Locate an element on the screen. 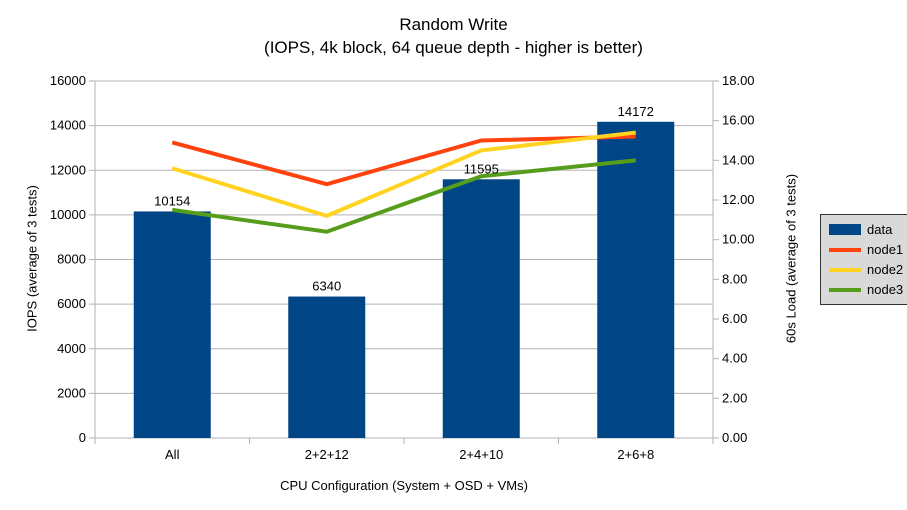 This screenshot has width=907, height=510. line-node2 is located at coordinates (403, 174).